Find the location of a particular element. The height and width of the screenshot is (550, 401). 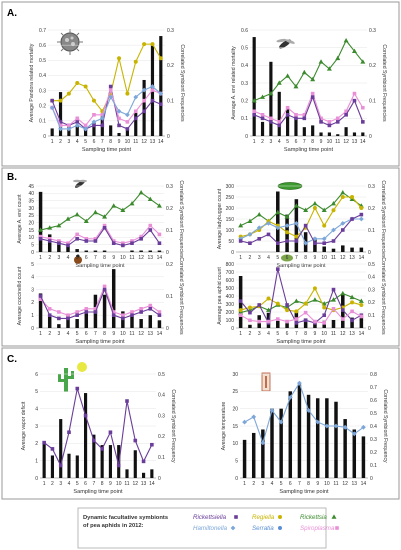

y-tick-label: 250 is located at coordinates (230, 198).